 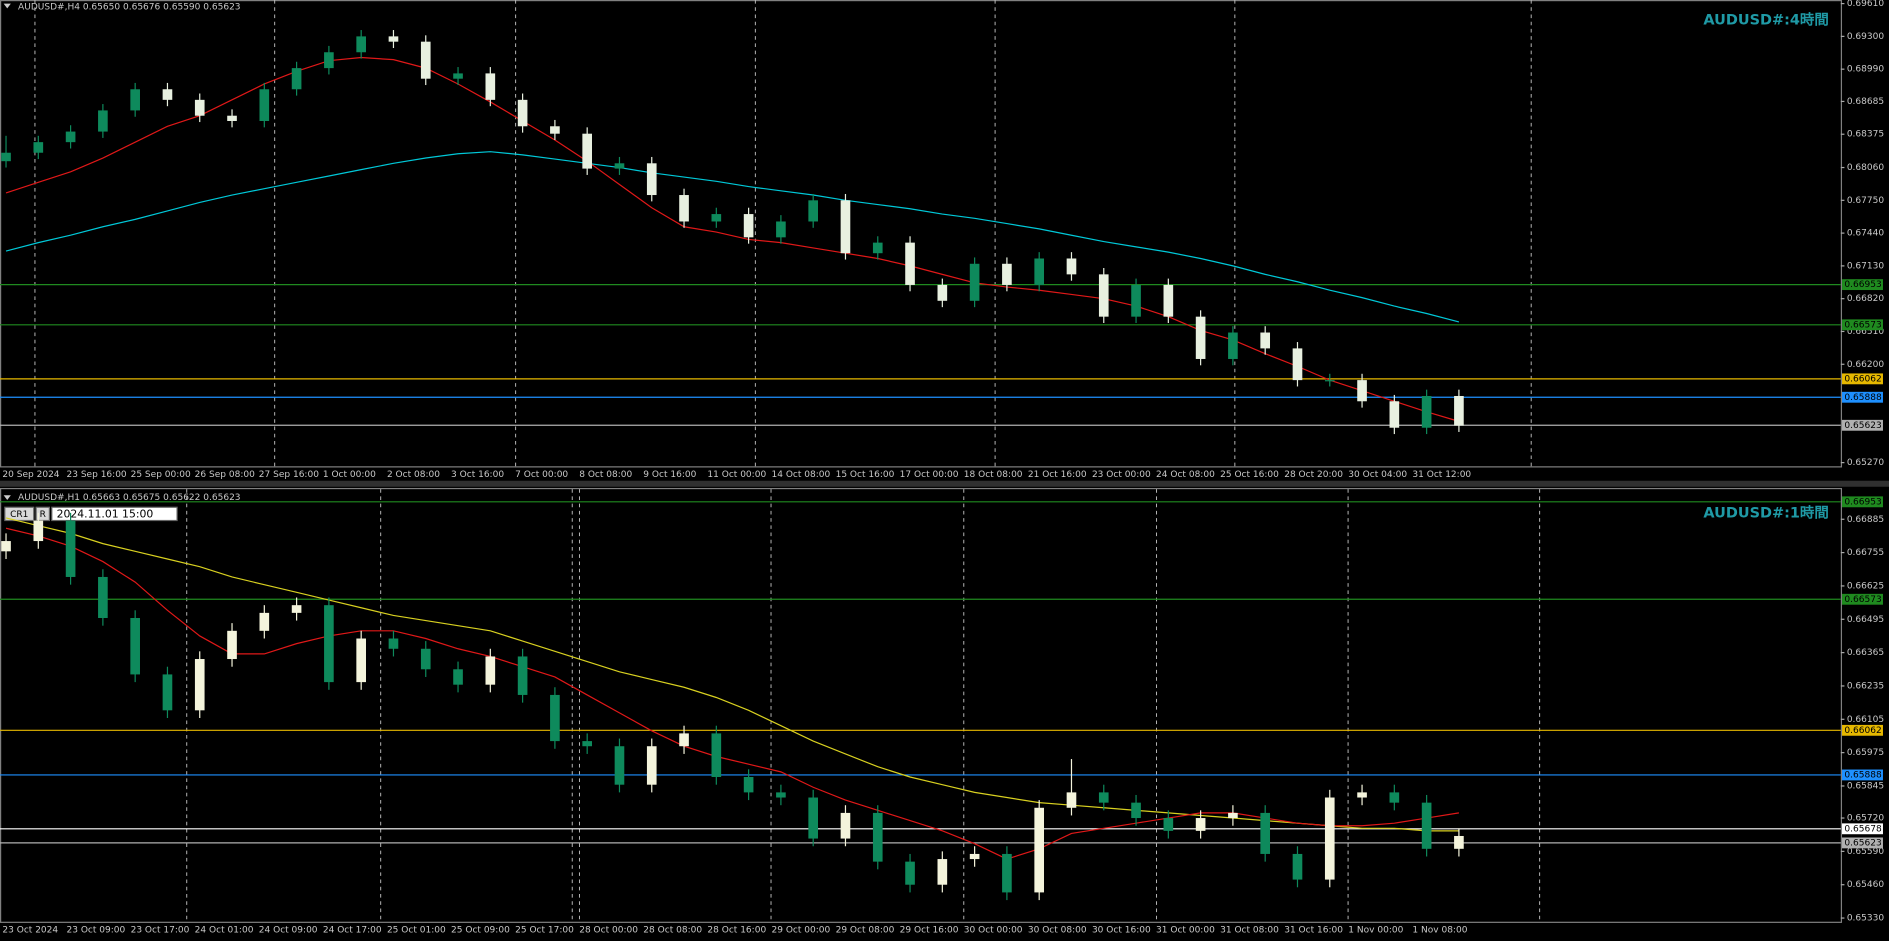 I want to click on time-label: 24 Oct 08:00, so click(x=1185, y=475).